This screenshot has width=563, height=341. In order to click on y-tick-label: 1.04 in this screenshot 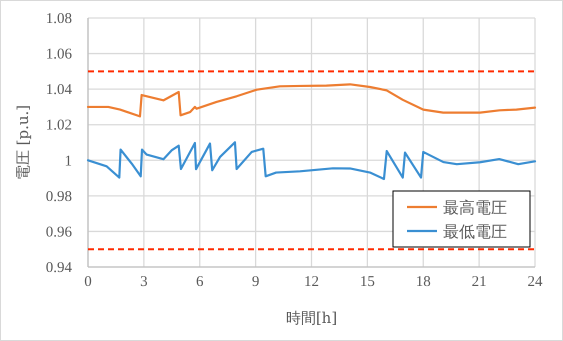, I will do `click(59, 90)`.